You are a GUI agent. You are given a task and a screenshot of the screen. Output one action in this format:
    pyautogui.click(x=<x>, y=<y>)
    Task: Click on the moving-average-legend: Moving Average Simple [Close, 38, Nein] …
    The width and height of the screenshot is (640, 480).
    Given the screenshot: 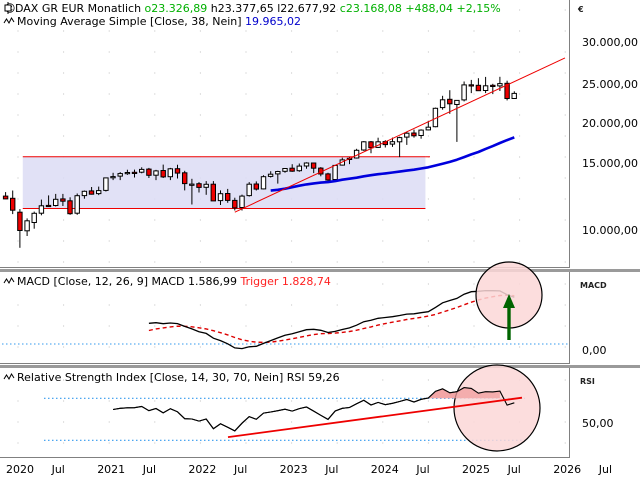 What is the action you would take?
    pyautogui.click(x=152, y=21)
    